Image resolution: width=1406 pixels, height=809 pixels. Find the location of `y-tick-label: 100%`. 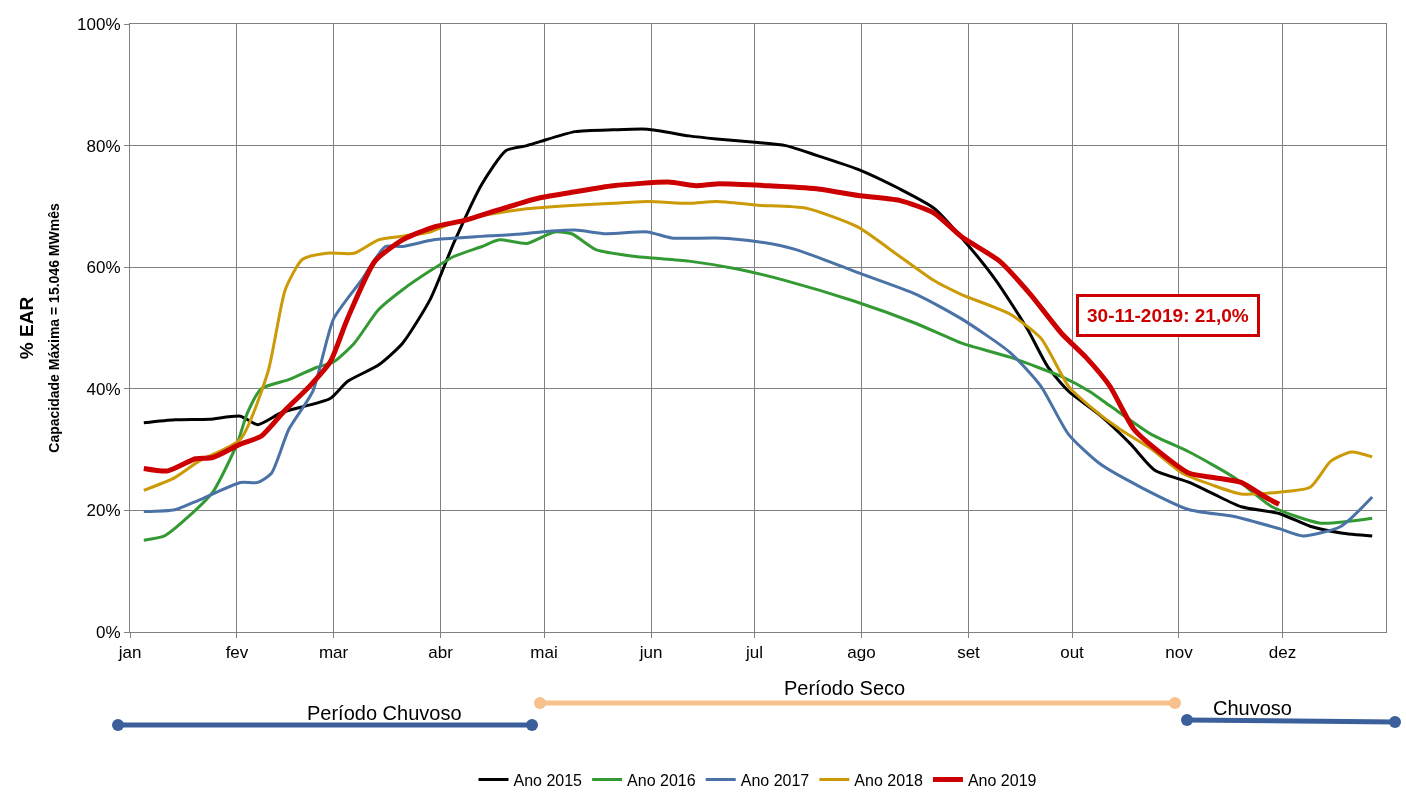

y-tick-label: 100% is located at coordinates (99, 24).